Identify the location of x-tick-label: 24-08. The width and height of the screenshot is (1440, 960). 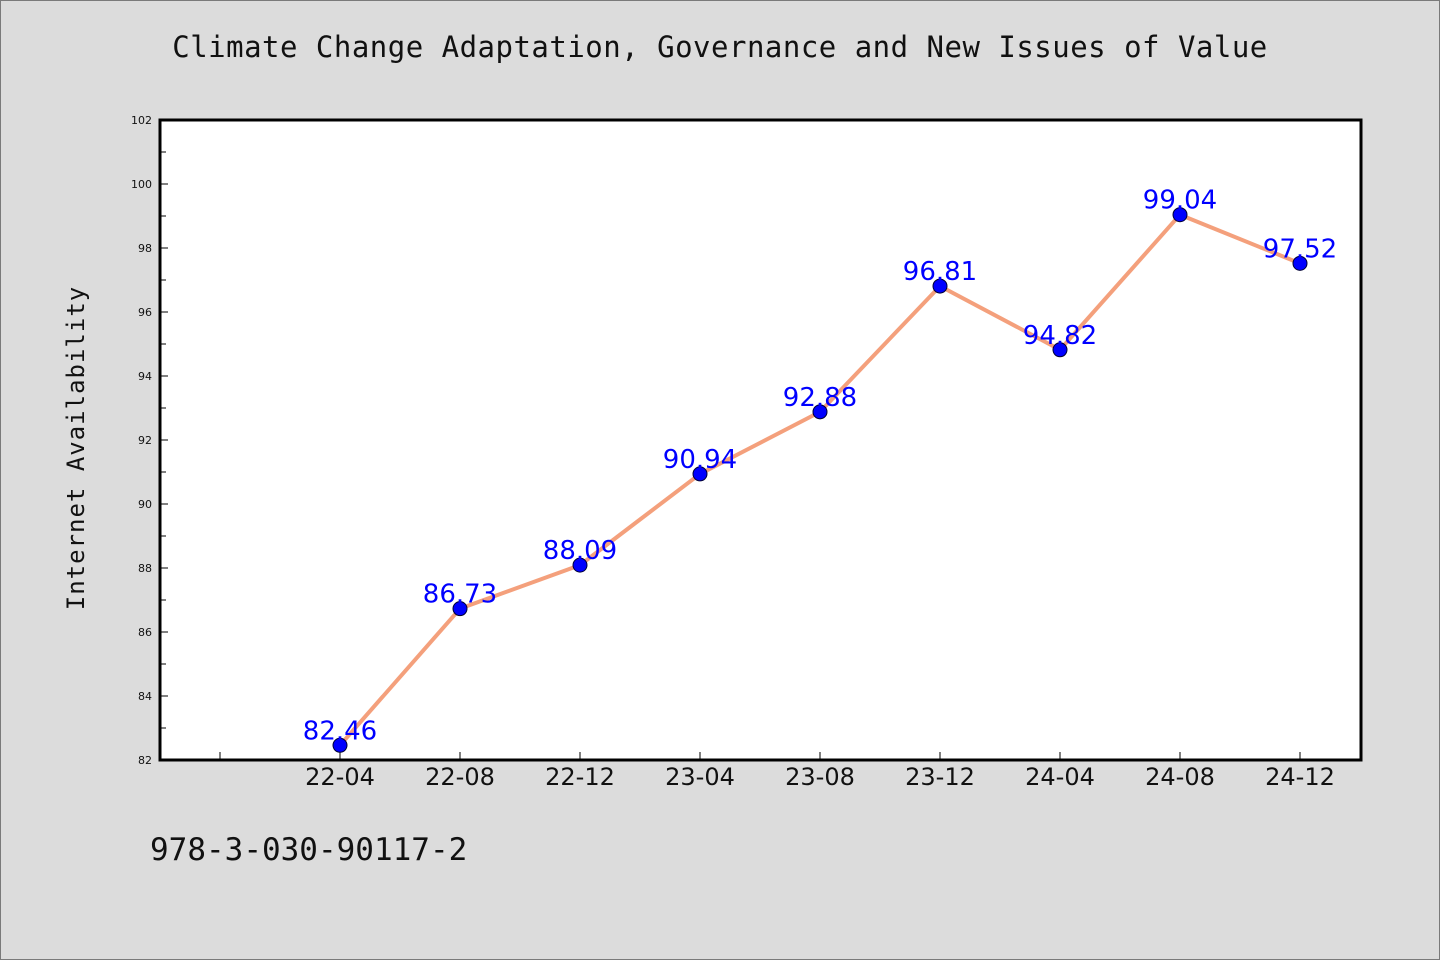
(1180, 777).